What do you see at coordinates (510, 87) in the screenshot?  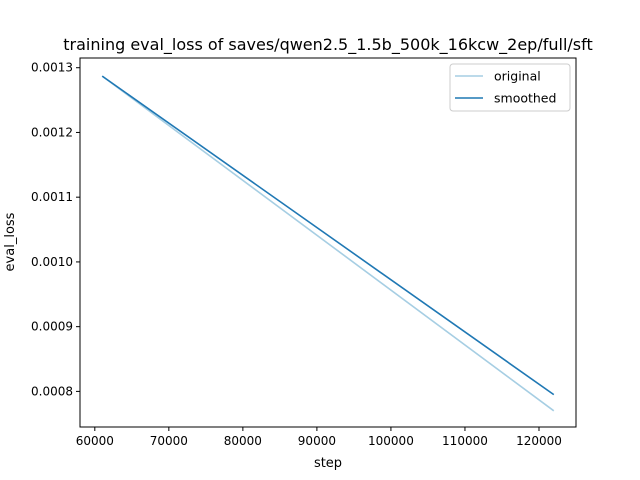 I see `legend: original smoothed` at bounding box center [510, 87].